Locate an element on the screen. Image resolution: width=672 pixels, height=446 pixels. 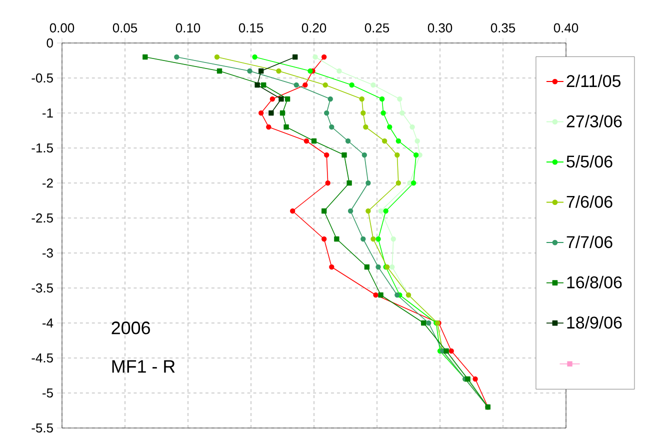
x-tick-label: 0.35 is located at coordinates (503, 27).